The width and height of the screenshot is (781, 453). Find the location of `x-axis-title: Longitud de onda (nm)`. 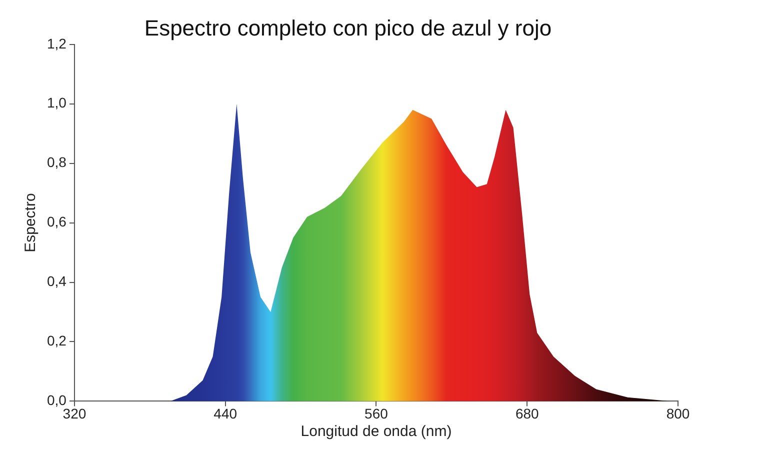

x-axis-title: Longitud de onda (nm) is located at coordinates (376, 431).